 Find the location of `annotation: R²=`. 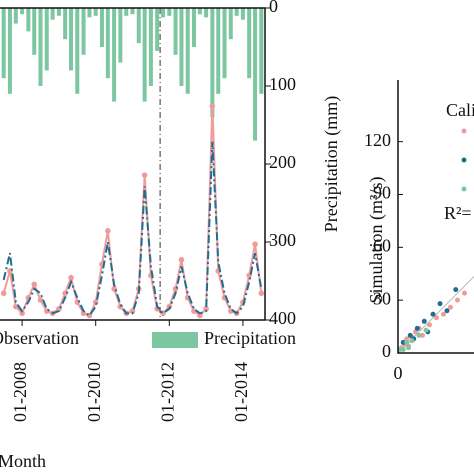

annotation: R²= is located at coordinates (458, 213).